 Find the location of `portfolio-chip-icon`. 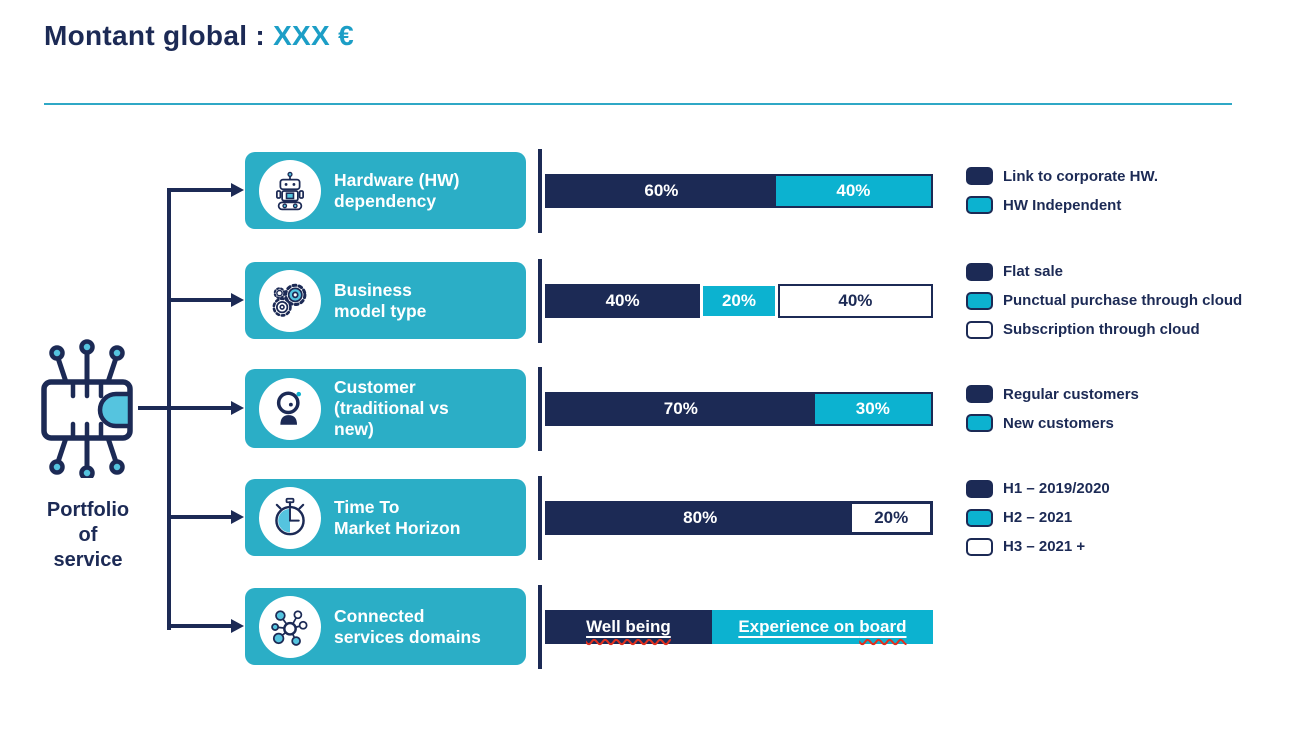

portfolio-chip-icon is located at coordinates (87, 408).